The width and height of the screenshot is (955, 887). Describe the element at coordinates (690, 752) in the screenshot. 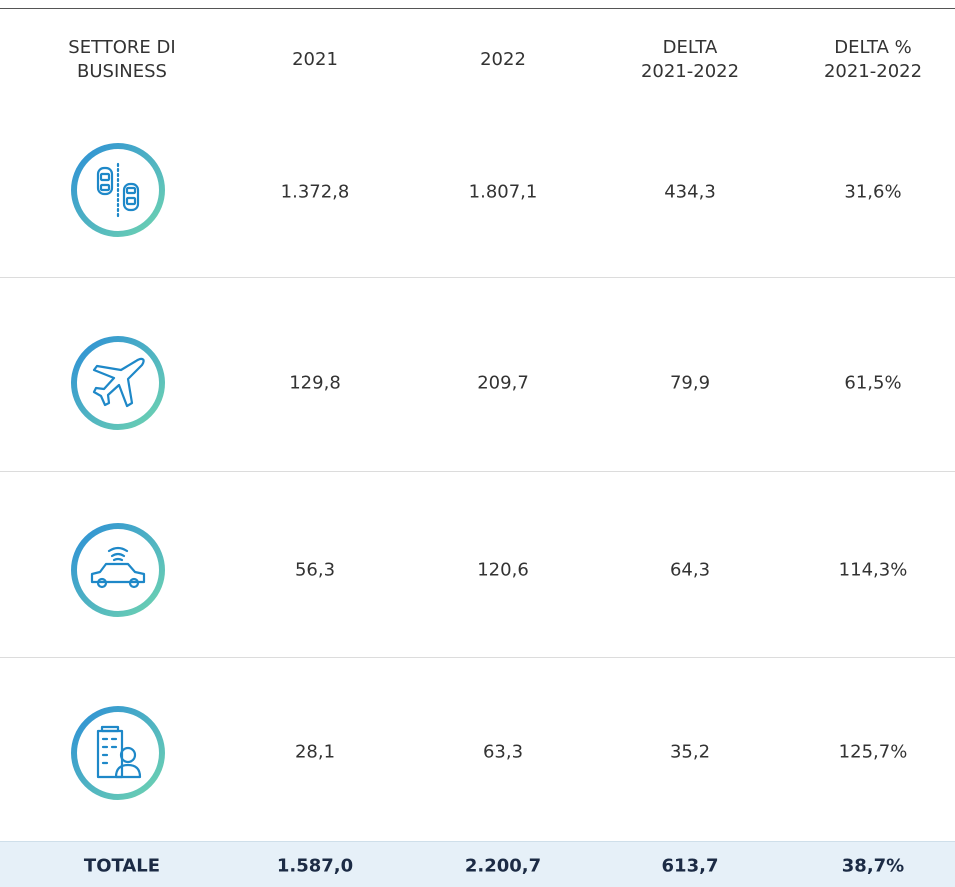

I see `cell: 35,2` at that location.